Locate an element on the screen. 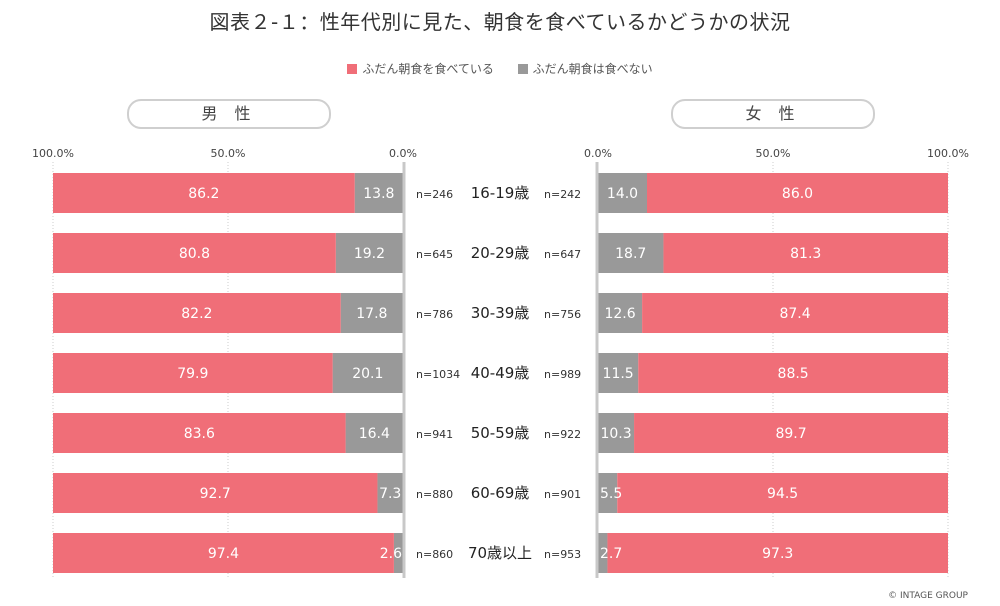 This screenshot has width=1000, height=606. male-n-label: n=645 is located at coordinates (434, 254).